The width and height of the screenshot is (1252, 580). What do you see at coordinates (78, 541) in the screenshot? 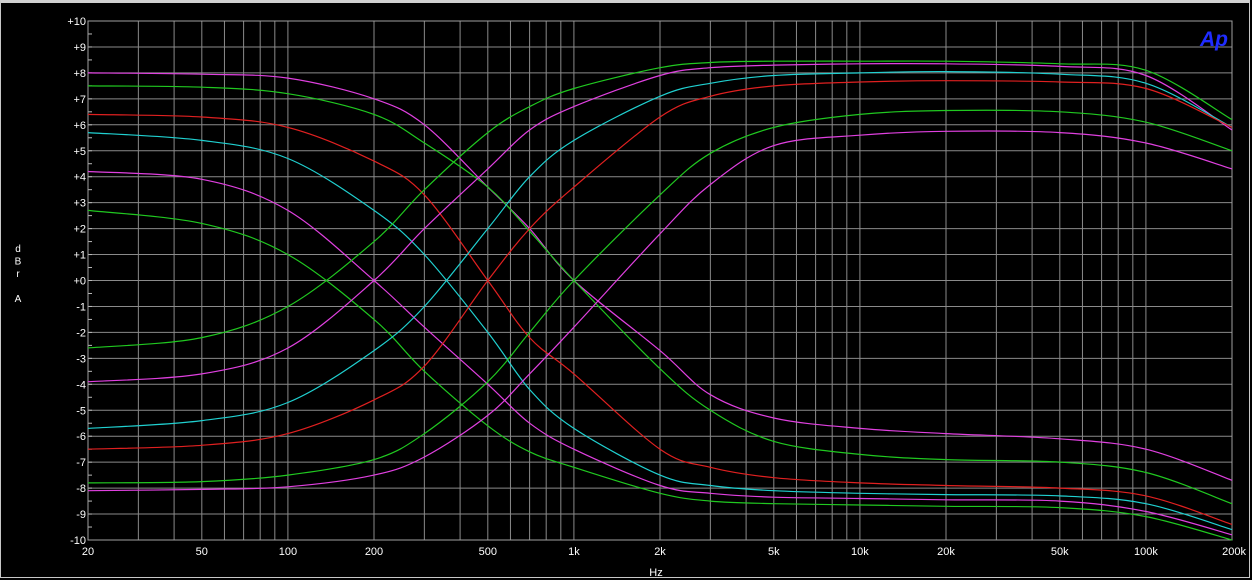
I see `y-tick-label: -10` at bounding box center [78, 541].